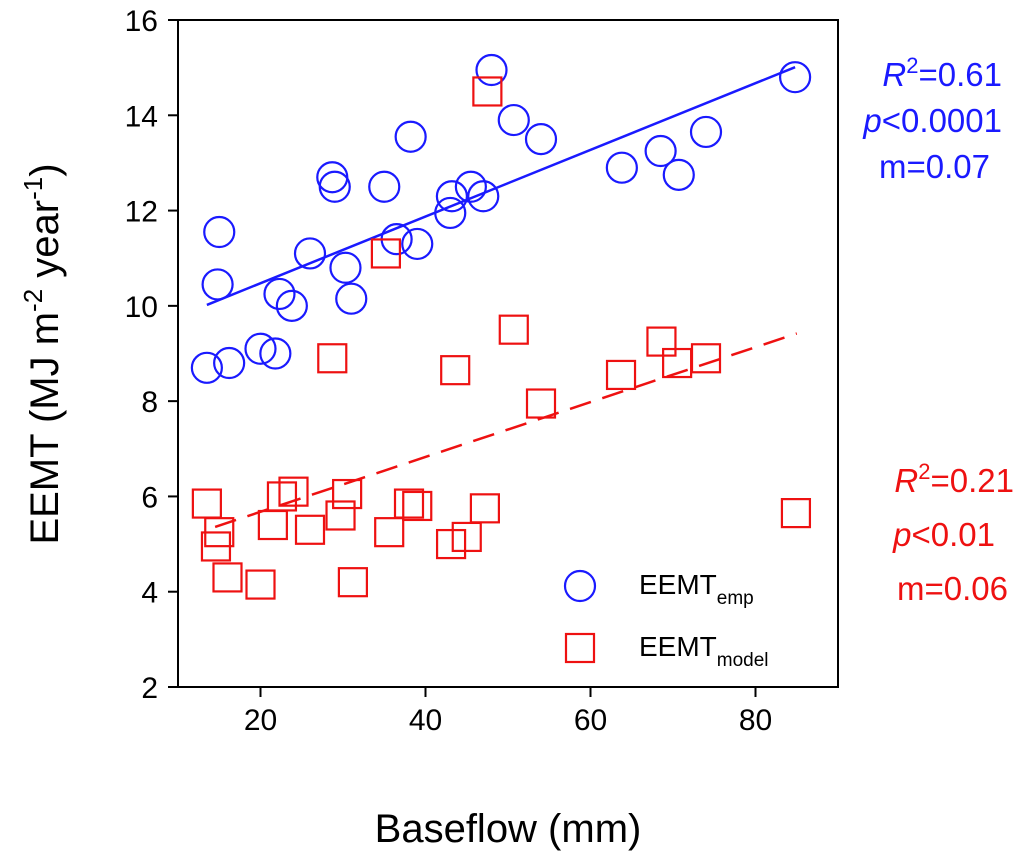 This screenshot has width=1035, height=868. I want to click on legend-label-emp-name: EEMT, so click(678, 584).